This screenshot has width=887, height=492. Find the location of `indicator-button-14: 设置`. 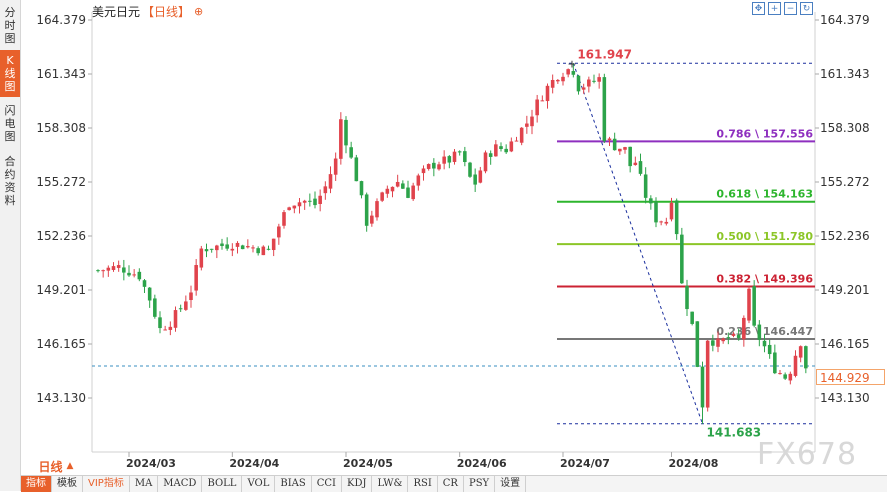

indicator-button-14: 设置 is located at coordinates (511, 484).